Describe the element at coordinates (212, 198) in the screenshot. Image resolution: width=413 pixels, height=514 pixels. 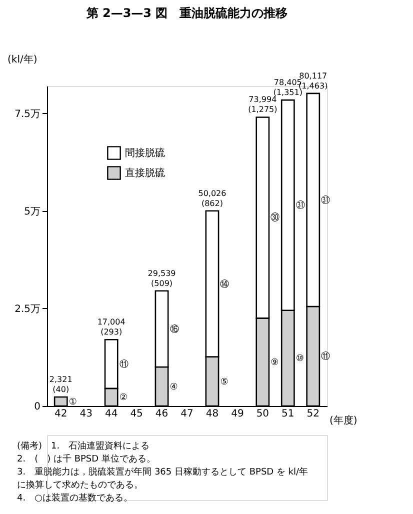
I see `text: 50,026 (862)` at that location.